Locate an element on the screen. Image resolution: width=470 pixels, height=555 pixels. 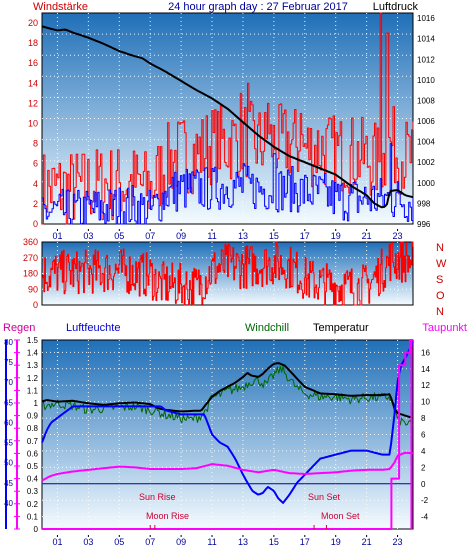
wind-ytick: 6 is located at coordinates (35, 164).